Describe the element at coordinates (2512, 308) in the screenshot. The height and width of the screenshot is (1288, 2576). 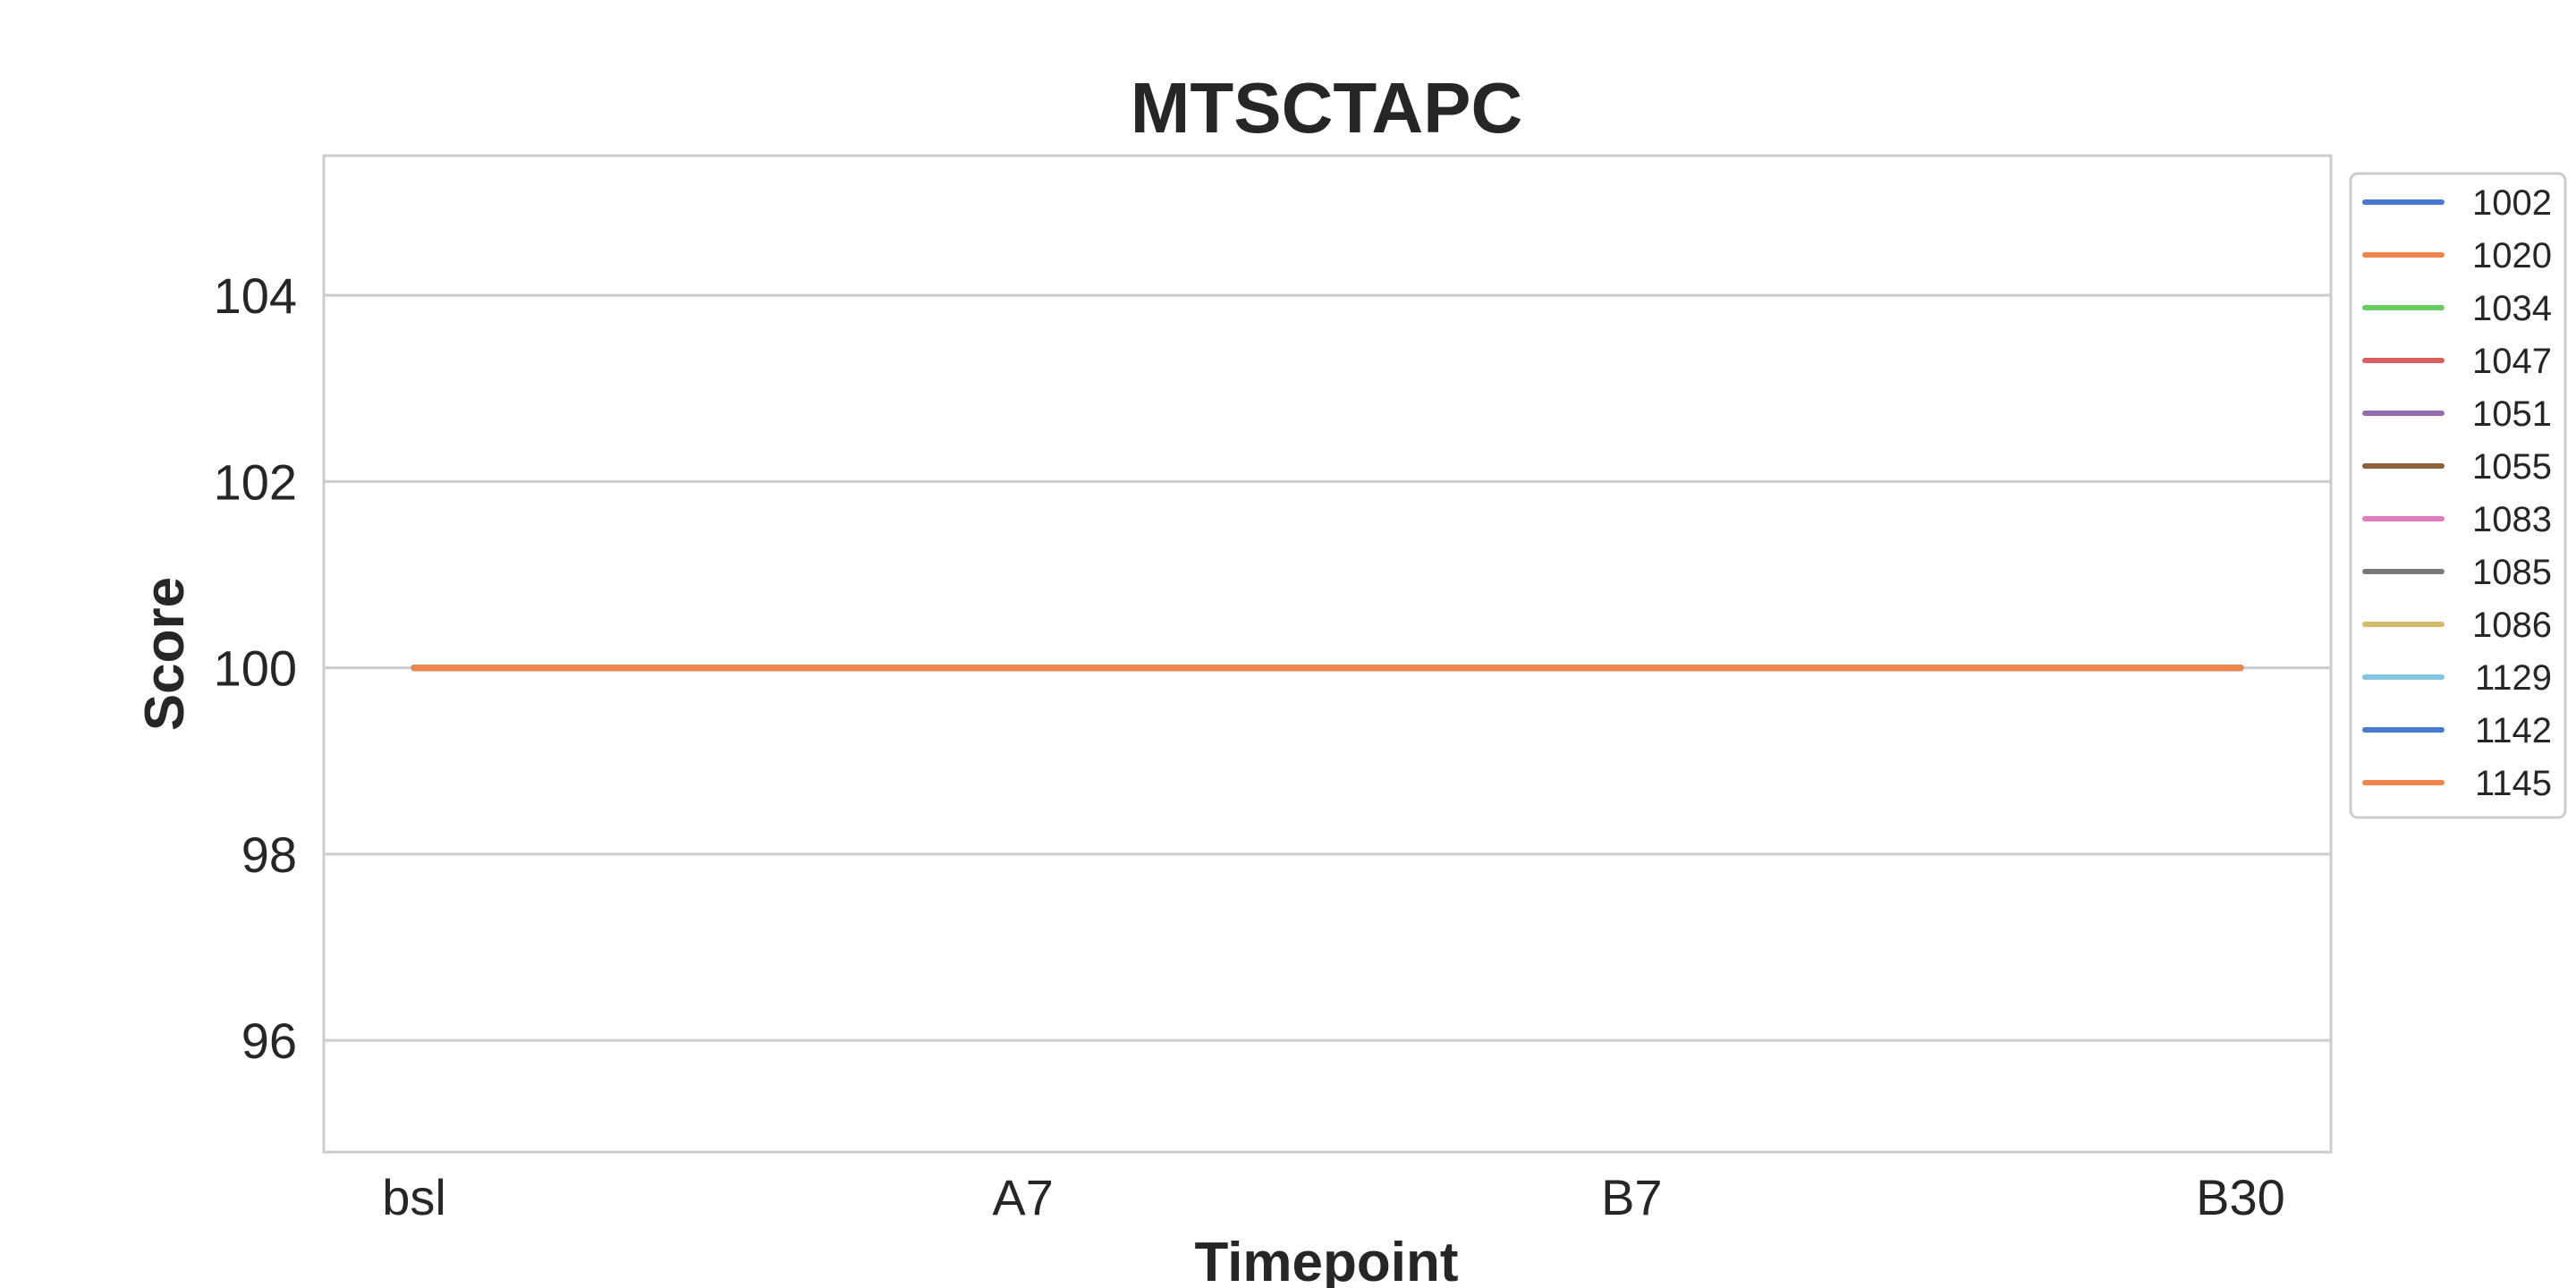
I see `legend-label: 1034` at that location.